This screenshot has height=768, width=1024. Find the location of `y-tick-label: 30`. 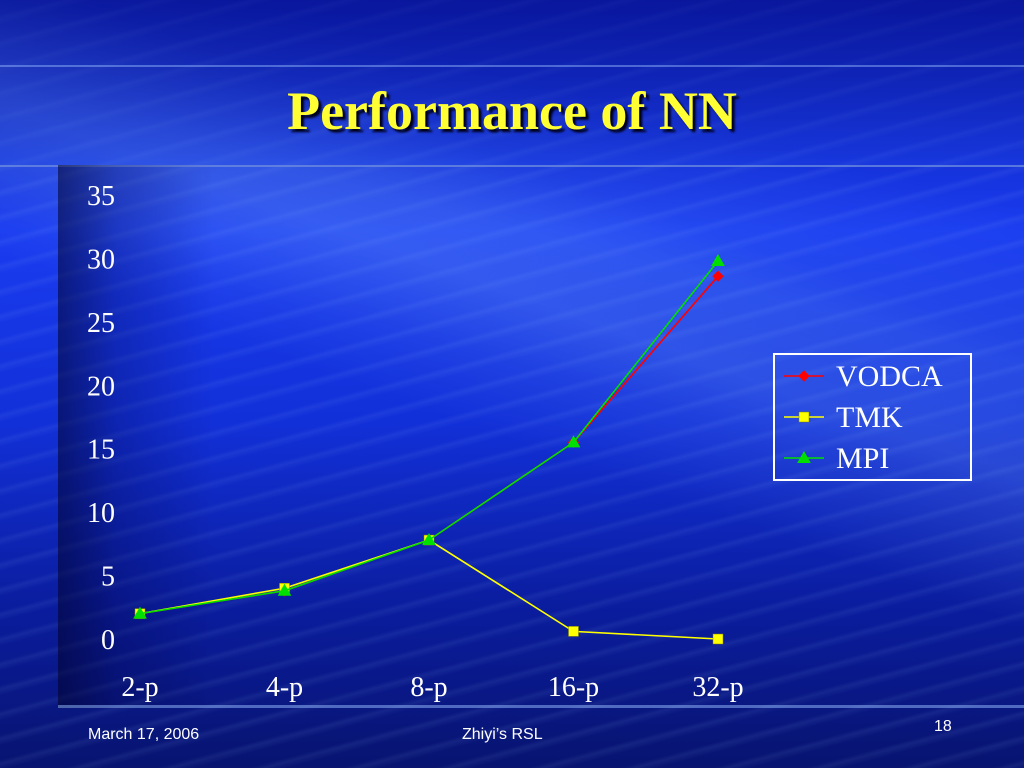

y-tick-label: 30 is located at coordinates (101, 259).